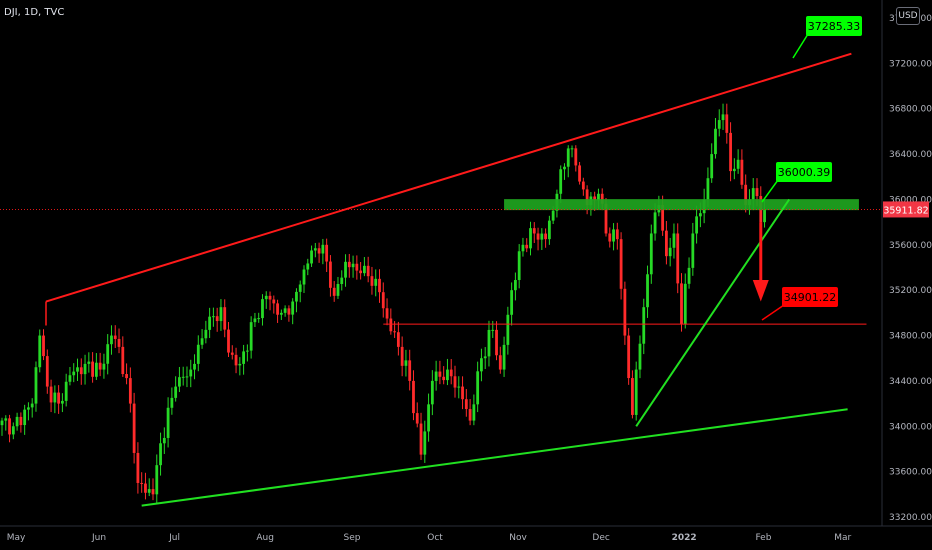 The height and width of the screenshot is (550, 932). Describe the element at coordinates (34, 12) in the screenshot. I see `symbol-label: DJI, 1D, TVC` at that location.